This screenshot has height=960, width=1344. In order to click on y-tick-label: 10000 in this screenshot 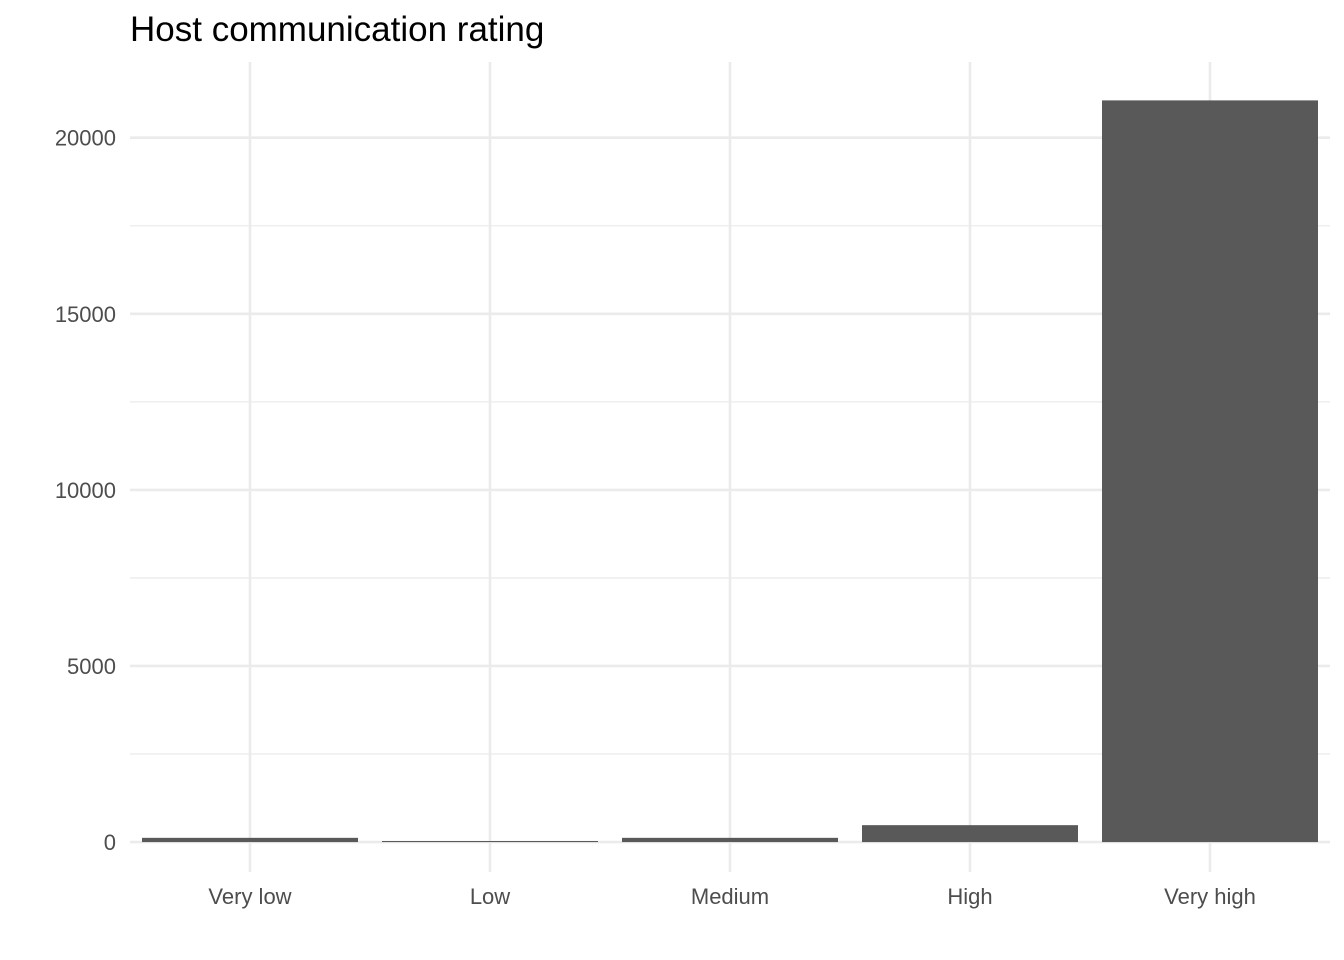, I will do `click(85, 490)`.